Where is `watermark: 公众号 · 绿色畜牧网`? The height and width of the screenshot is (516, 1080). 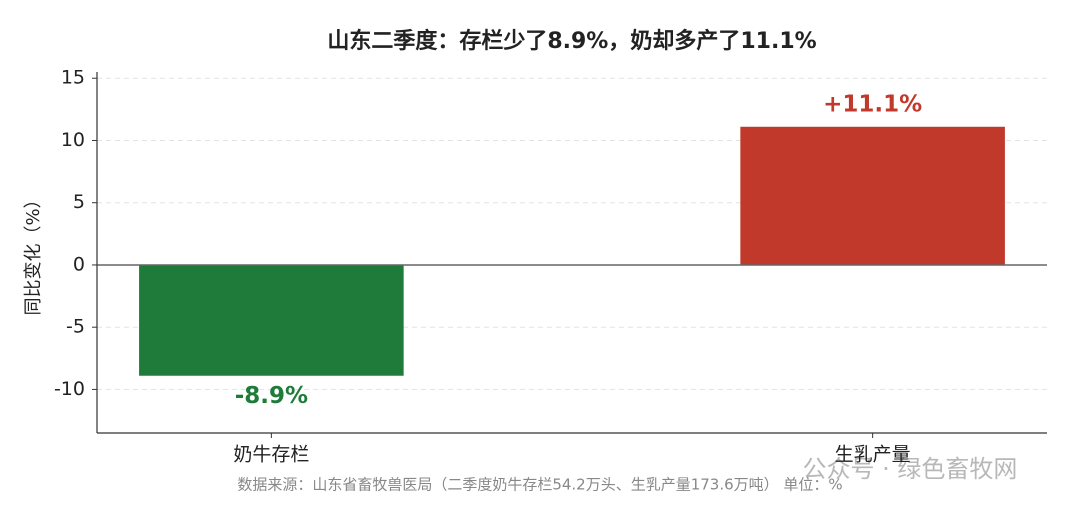
watermark: 公众号 · 绿色畜牧网 is located at coordinates (910, 469).